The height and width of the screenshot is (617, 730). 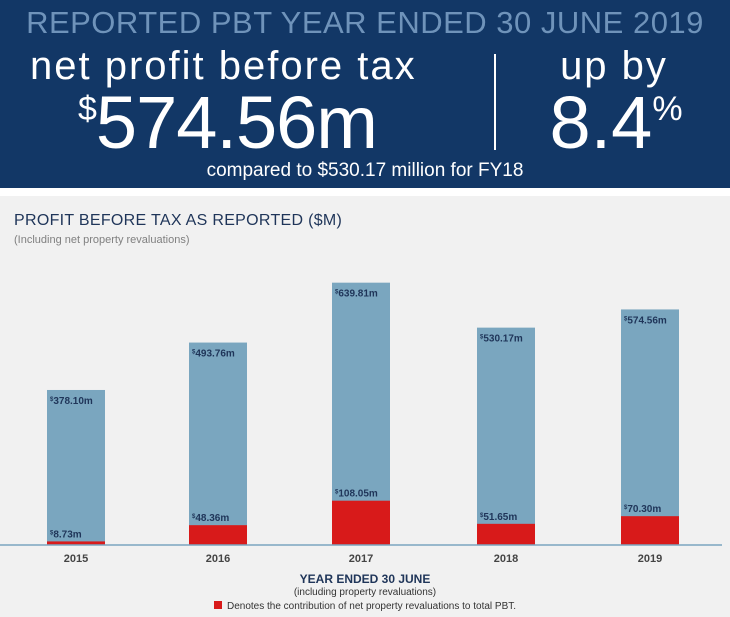 I want to click on legend-swatch, so click(x=217, y=605).